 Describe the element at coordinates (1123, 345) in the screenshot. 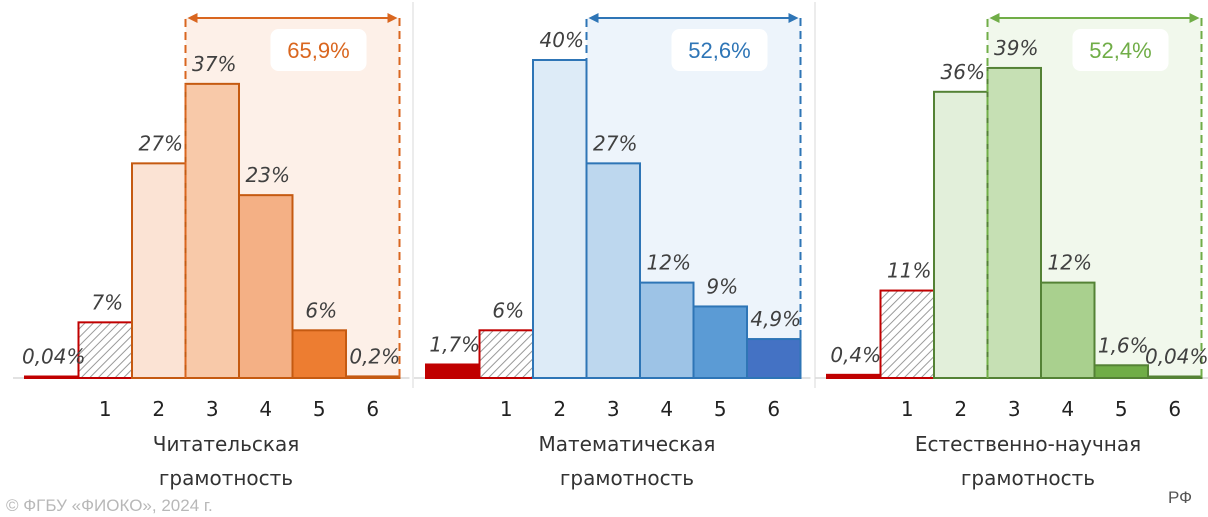

I see `value-label-5: 1,6%` at that location.